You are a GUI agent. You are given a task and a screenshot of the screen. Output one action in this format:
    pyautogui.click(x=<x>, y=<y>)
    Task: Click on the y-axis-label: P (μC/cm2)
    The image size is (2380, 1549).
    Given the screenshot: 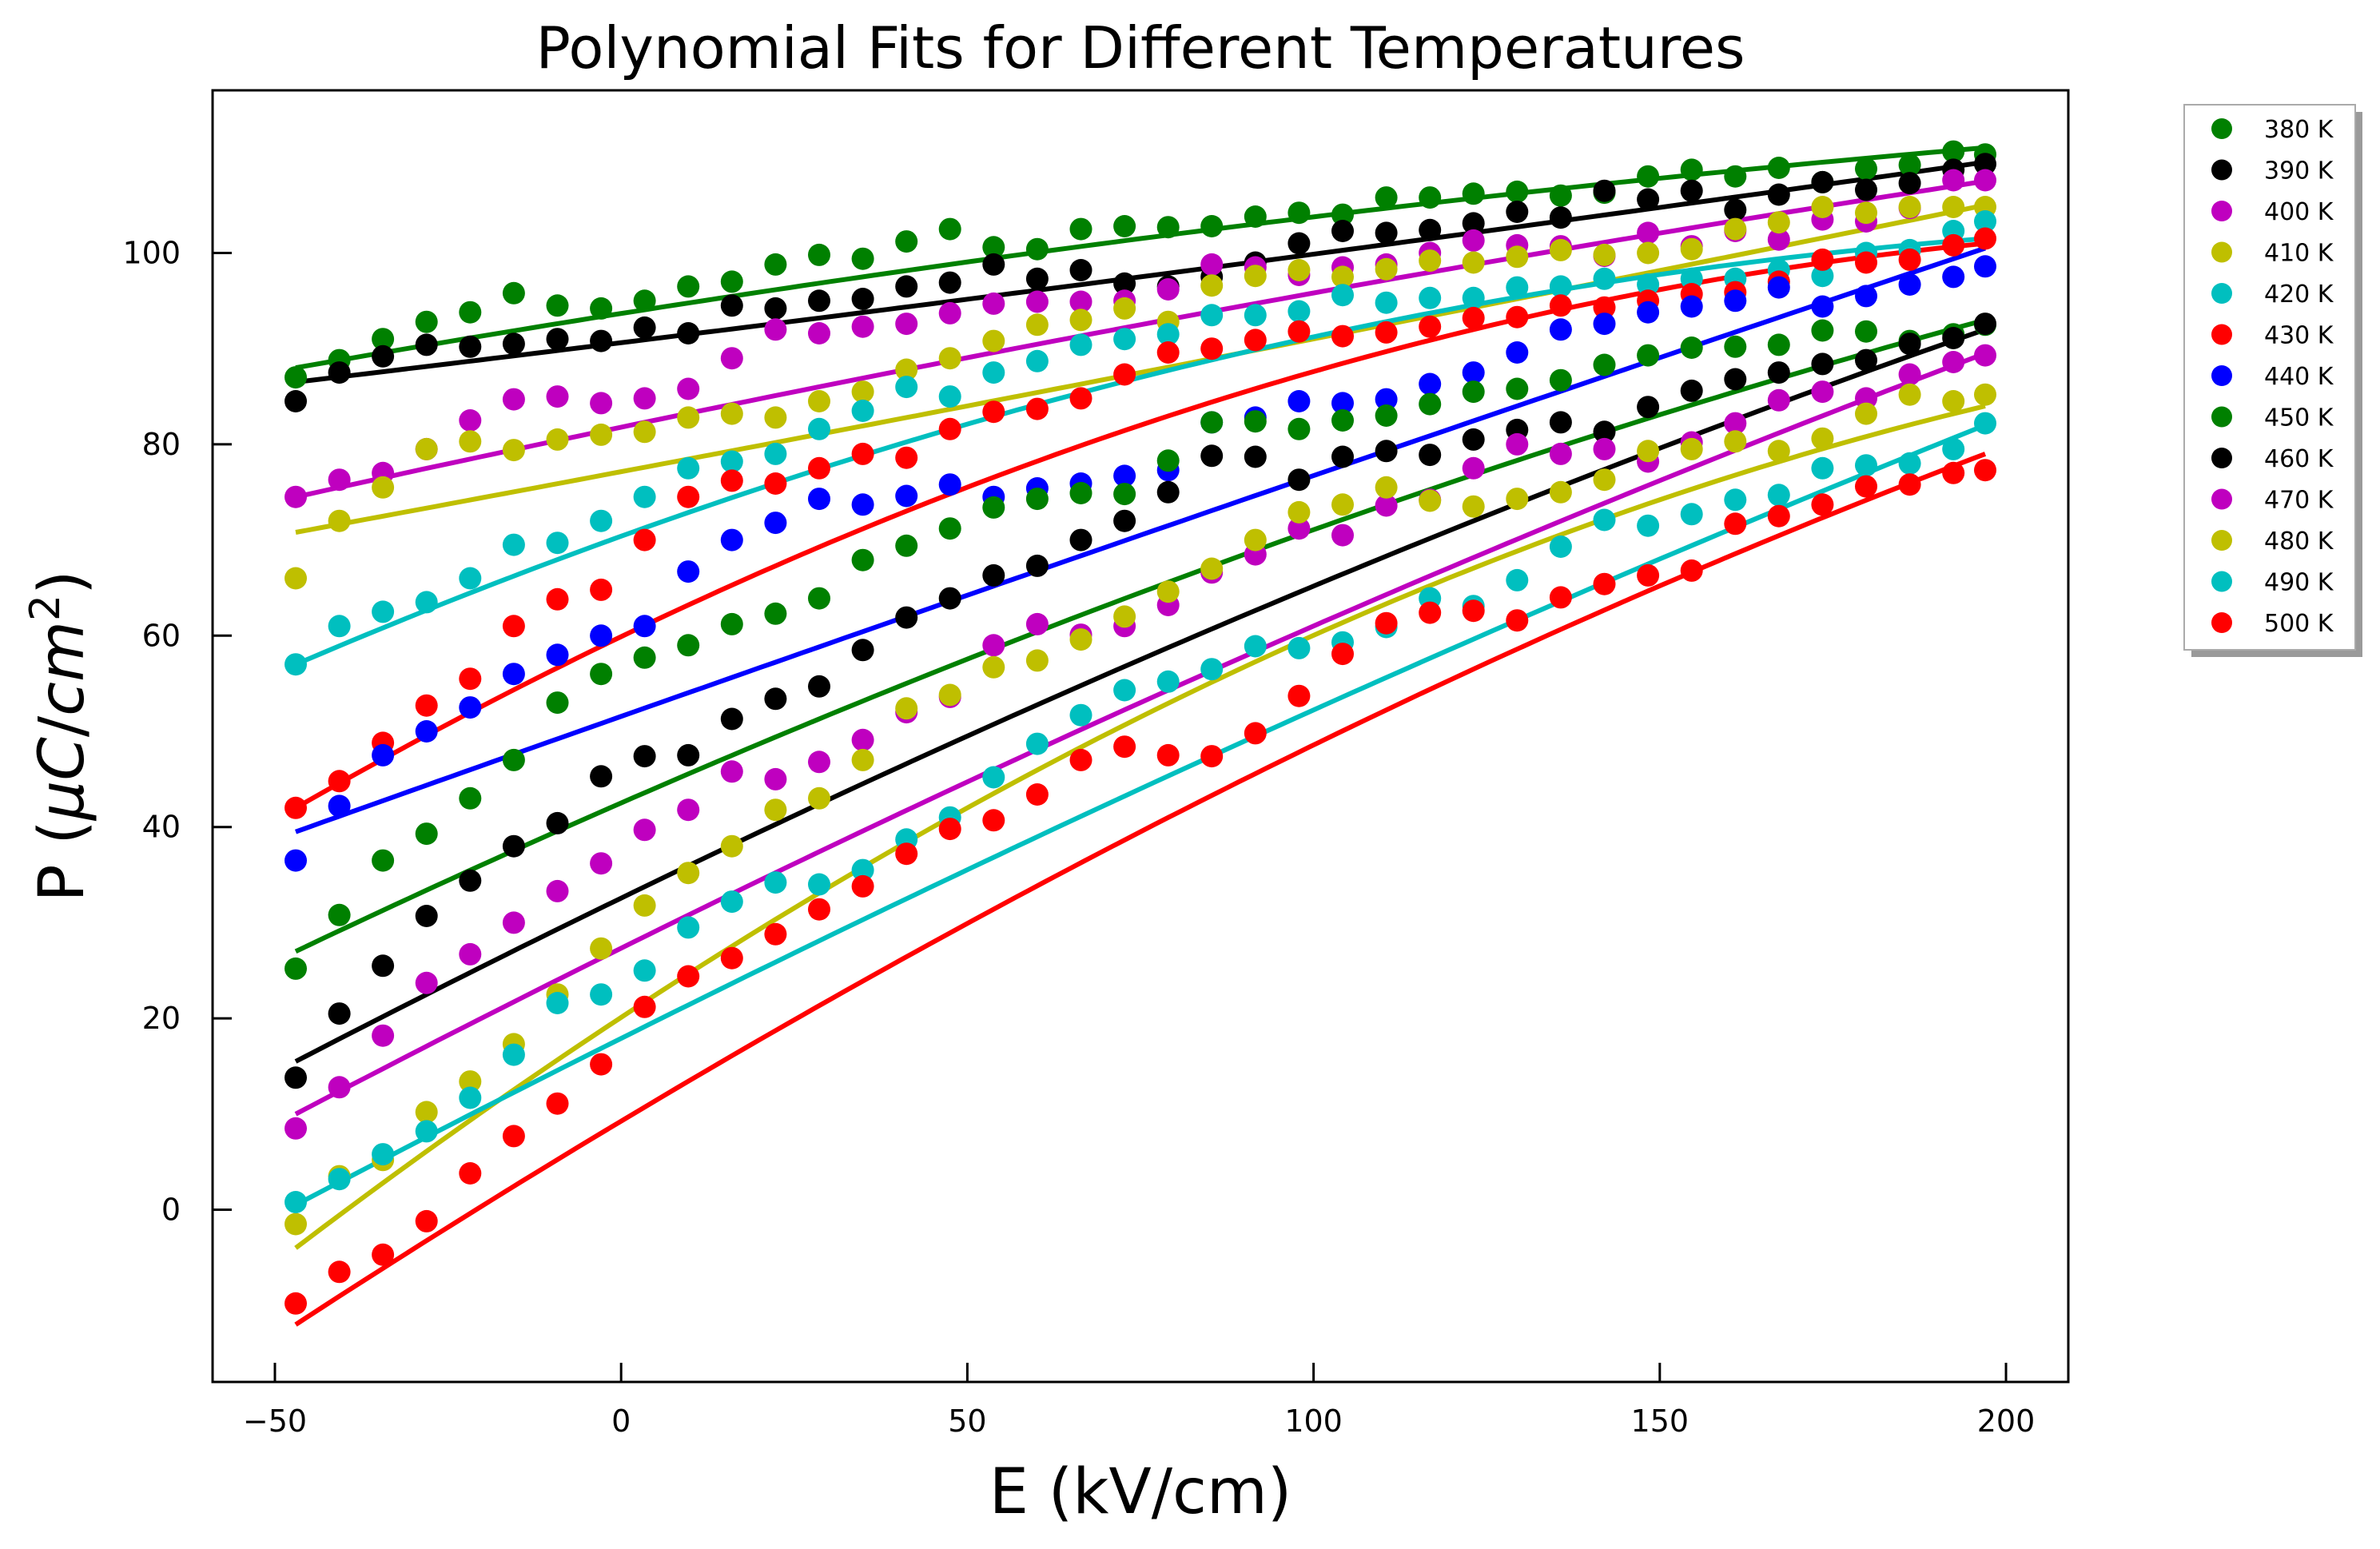 What is the action you would take?
    pyautogui.click(x=60, y=736)
    